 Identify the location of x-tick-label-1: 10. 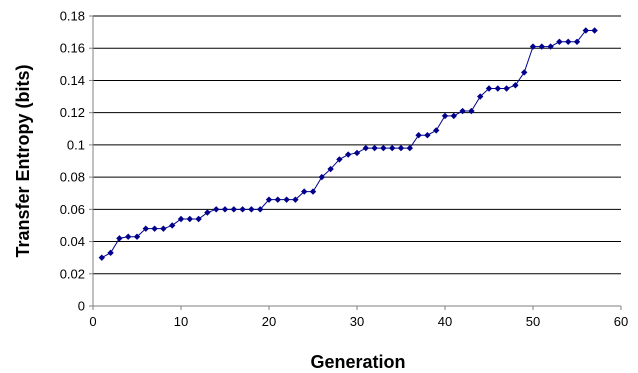
(181, 321).